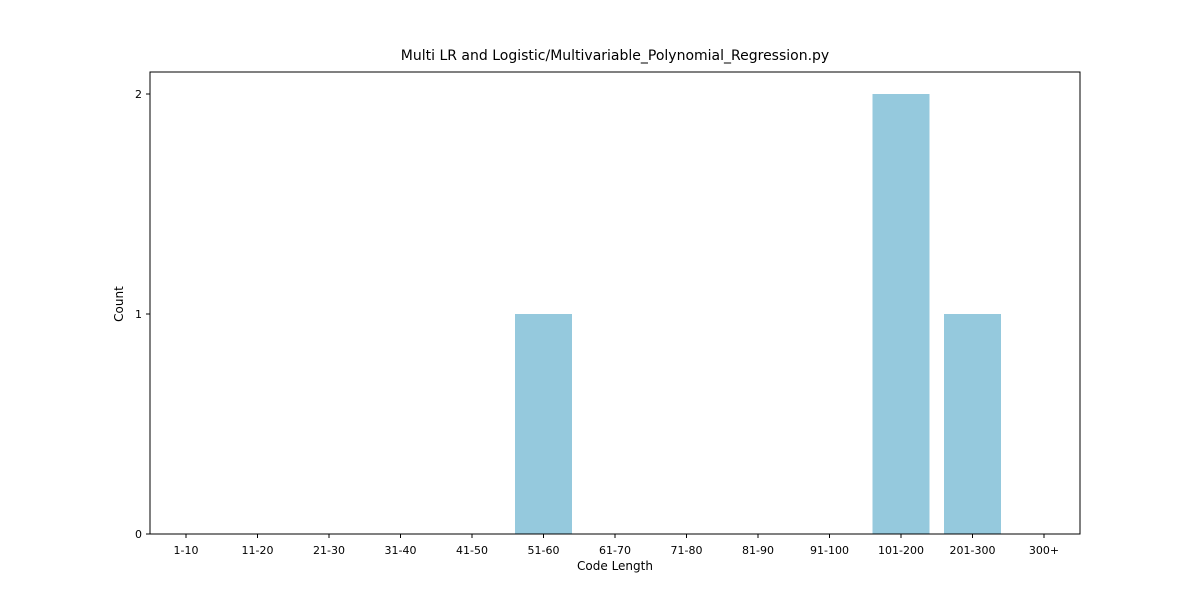 The image size is (1200, 600). Describe the element at coordinates (119, 304) in the screenshot. I see `y-axis-label: Count` at that location.